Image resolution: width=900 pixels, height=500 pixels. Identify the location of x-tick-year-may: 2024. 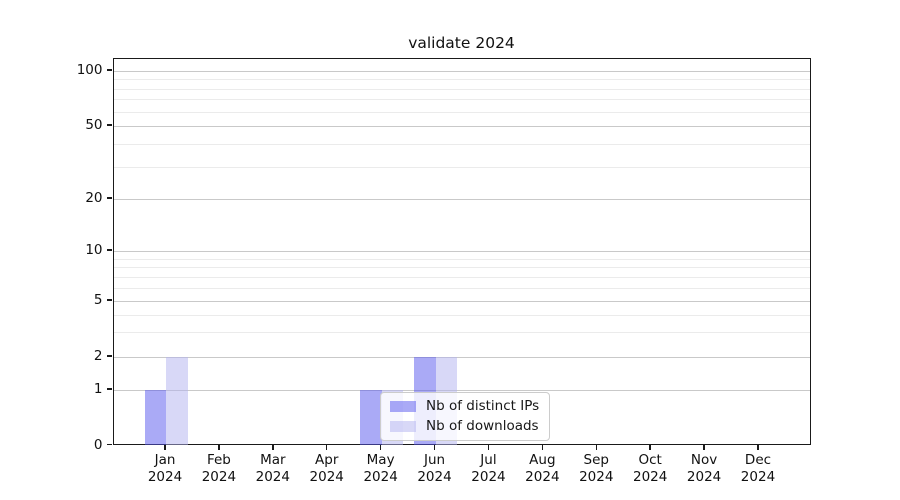
(380, 477).